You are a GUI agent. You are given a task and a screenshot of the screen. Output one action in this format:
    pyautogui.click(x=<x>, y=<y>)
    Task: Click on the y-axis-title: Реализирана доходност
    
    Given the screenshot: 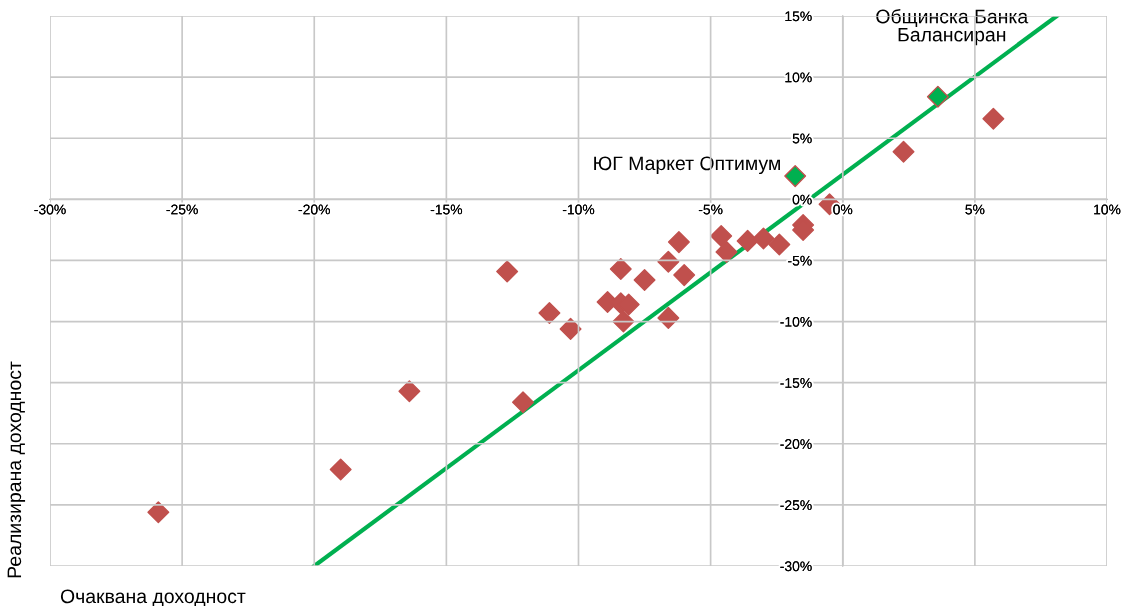 What is the action you would take?
    pyautogui.click(x=16, y=469)
    